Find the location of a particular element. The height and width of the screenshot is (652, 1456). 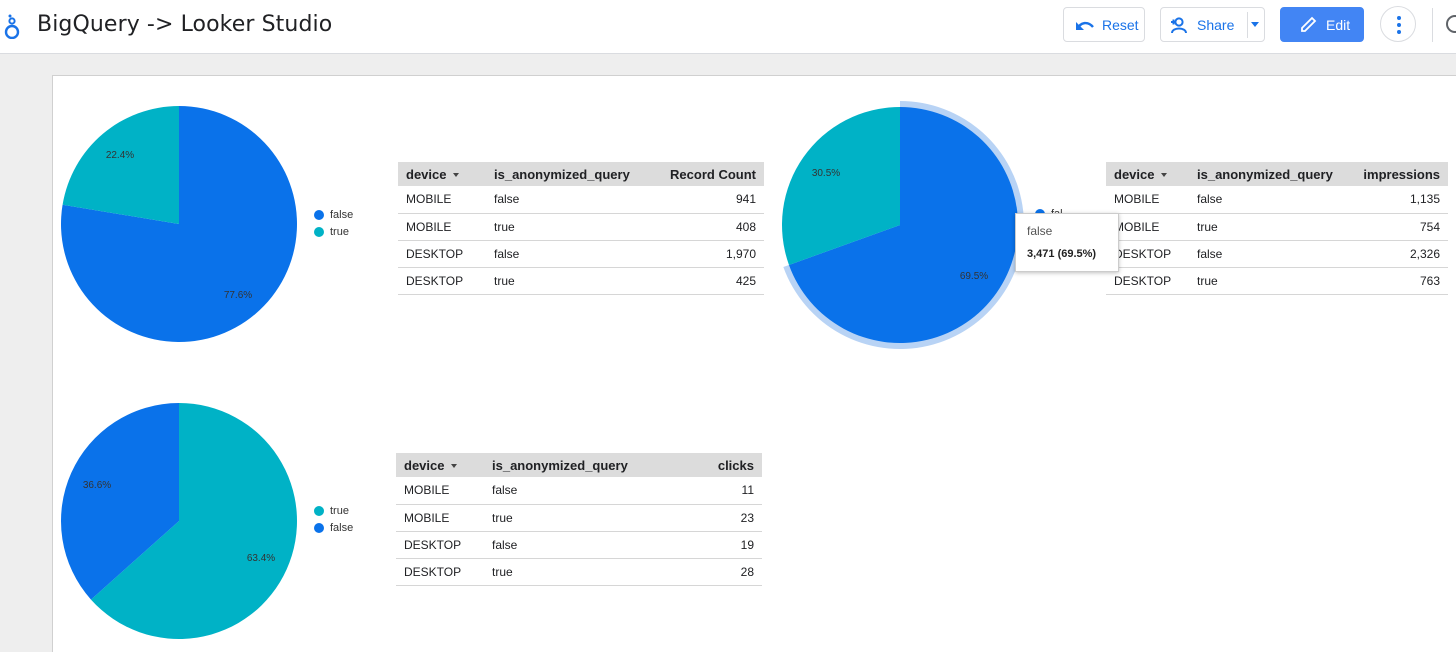

pie-data-label: 63.4% is located at coordinates (261, 558).